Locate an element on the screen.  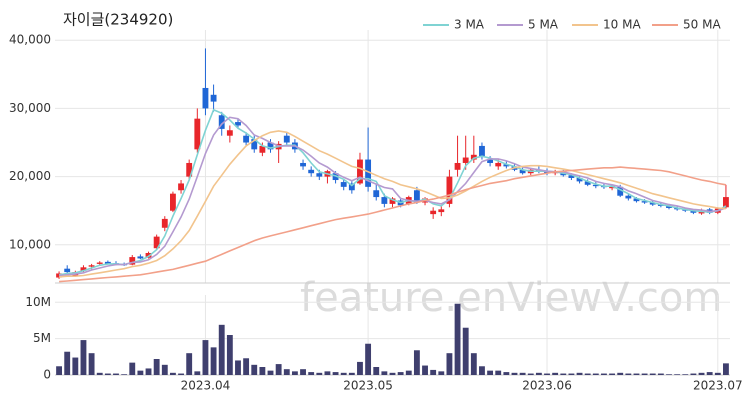
legend-label: 5 MA is located at coordinates (543, 25).